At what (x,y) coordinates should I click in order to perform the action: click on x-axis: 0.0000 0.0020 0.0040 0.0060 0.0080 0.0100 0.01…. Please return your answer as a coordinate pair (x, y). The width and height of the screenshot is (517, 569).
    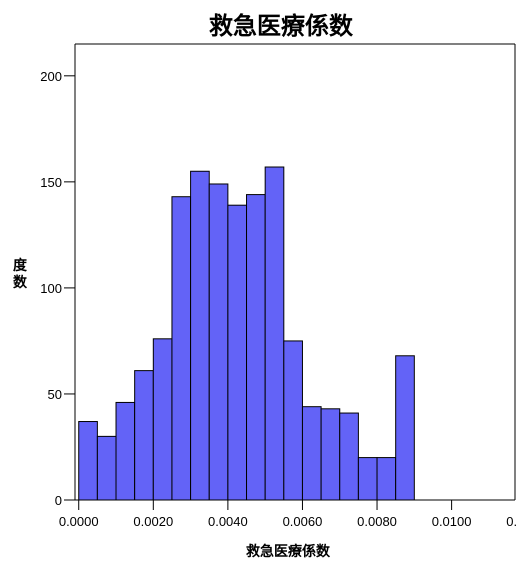
    Looking at the image, I should click on (288, 514).